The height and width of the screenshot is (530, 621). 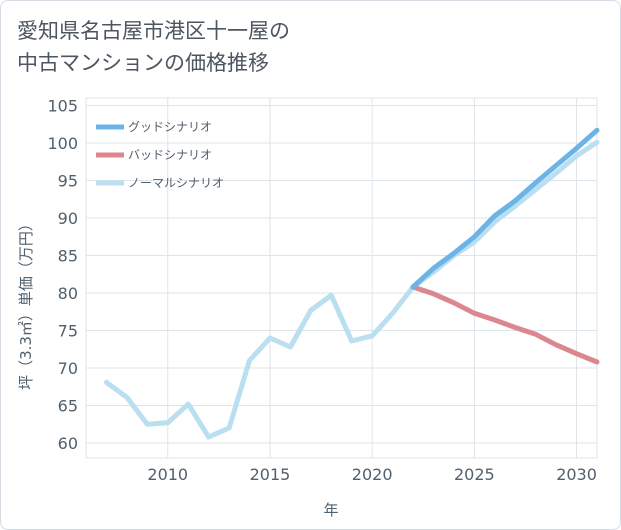 What do you see at coordinates (143, 63) in the screenshot?
I see `chart-title-line2: 中古マンションの価格推移` at bounding box center [143, 63].